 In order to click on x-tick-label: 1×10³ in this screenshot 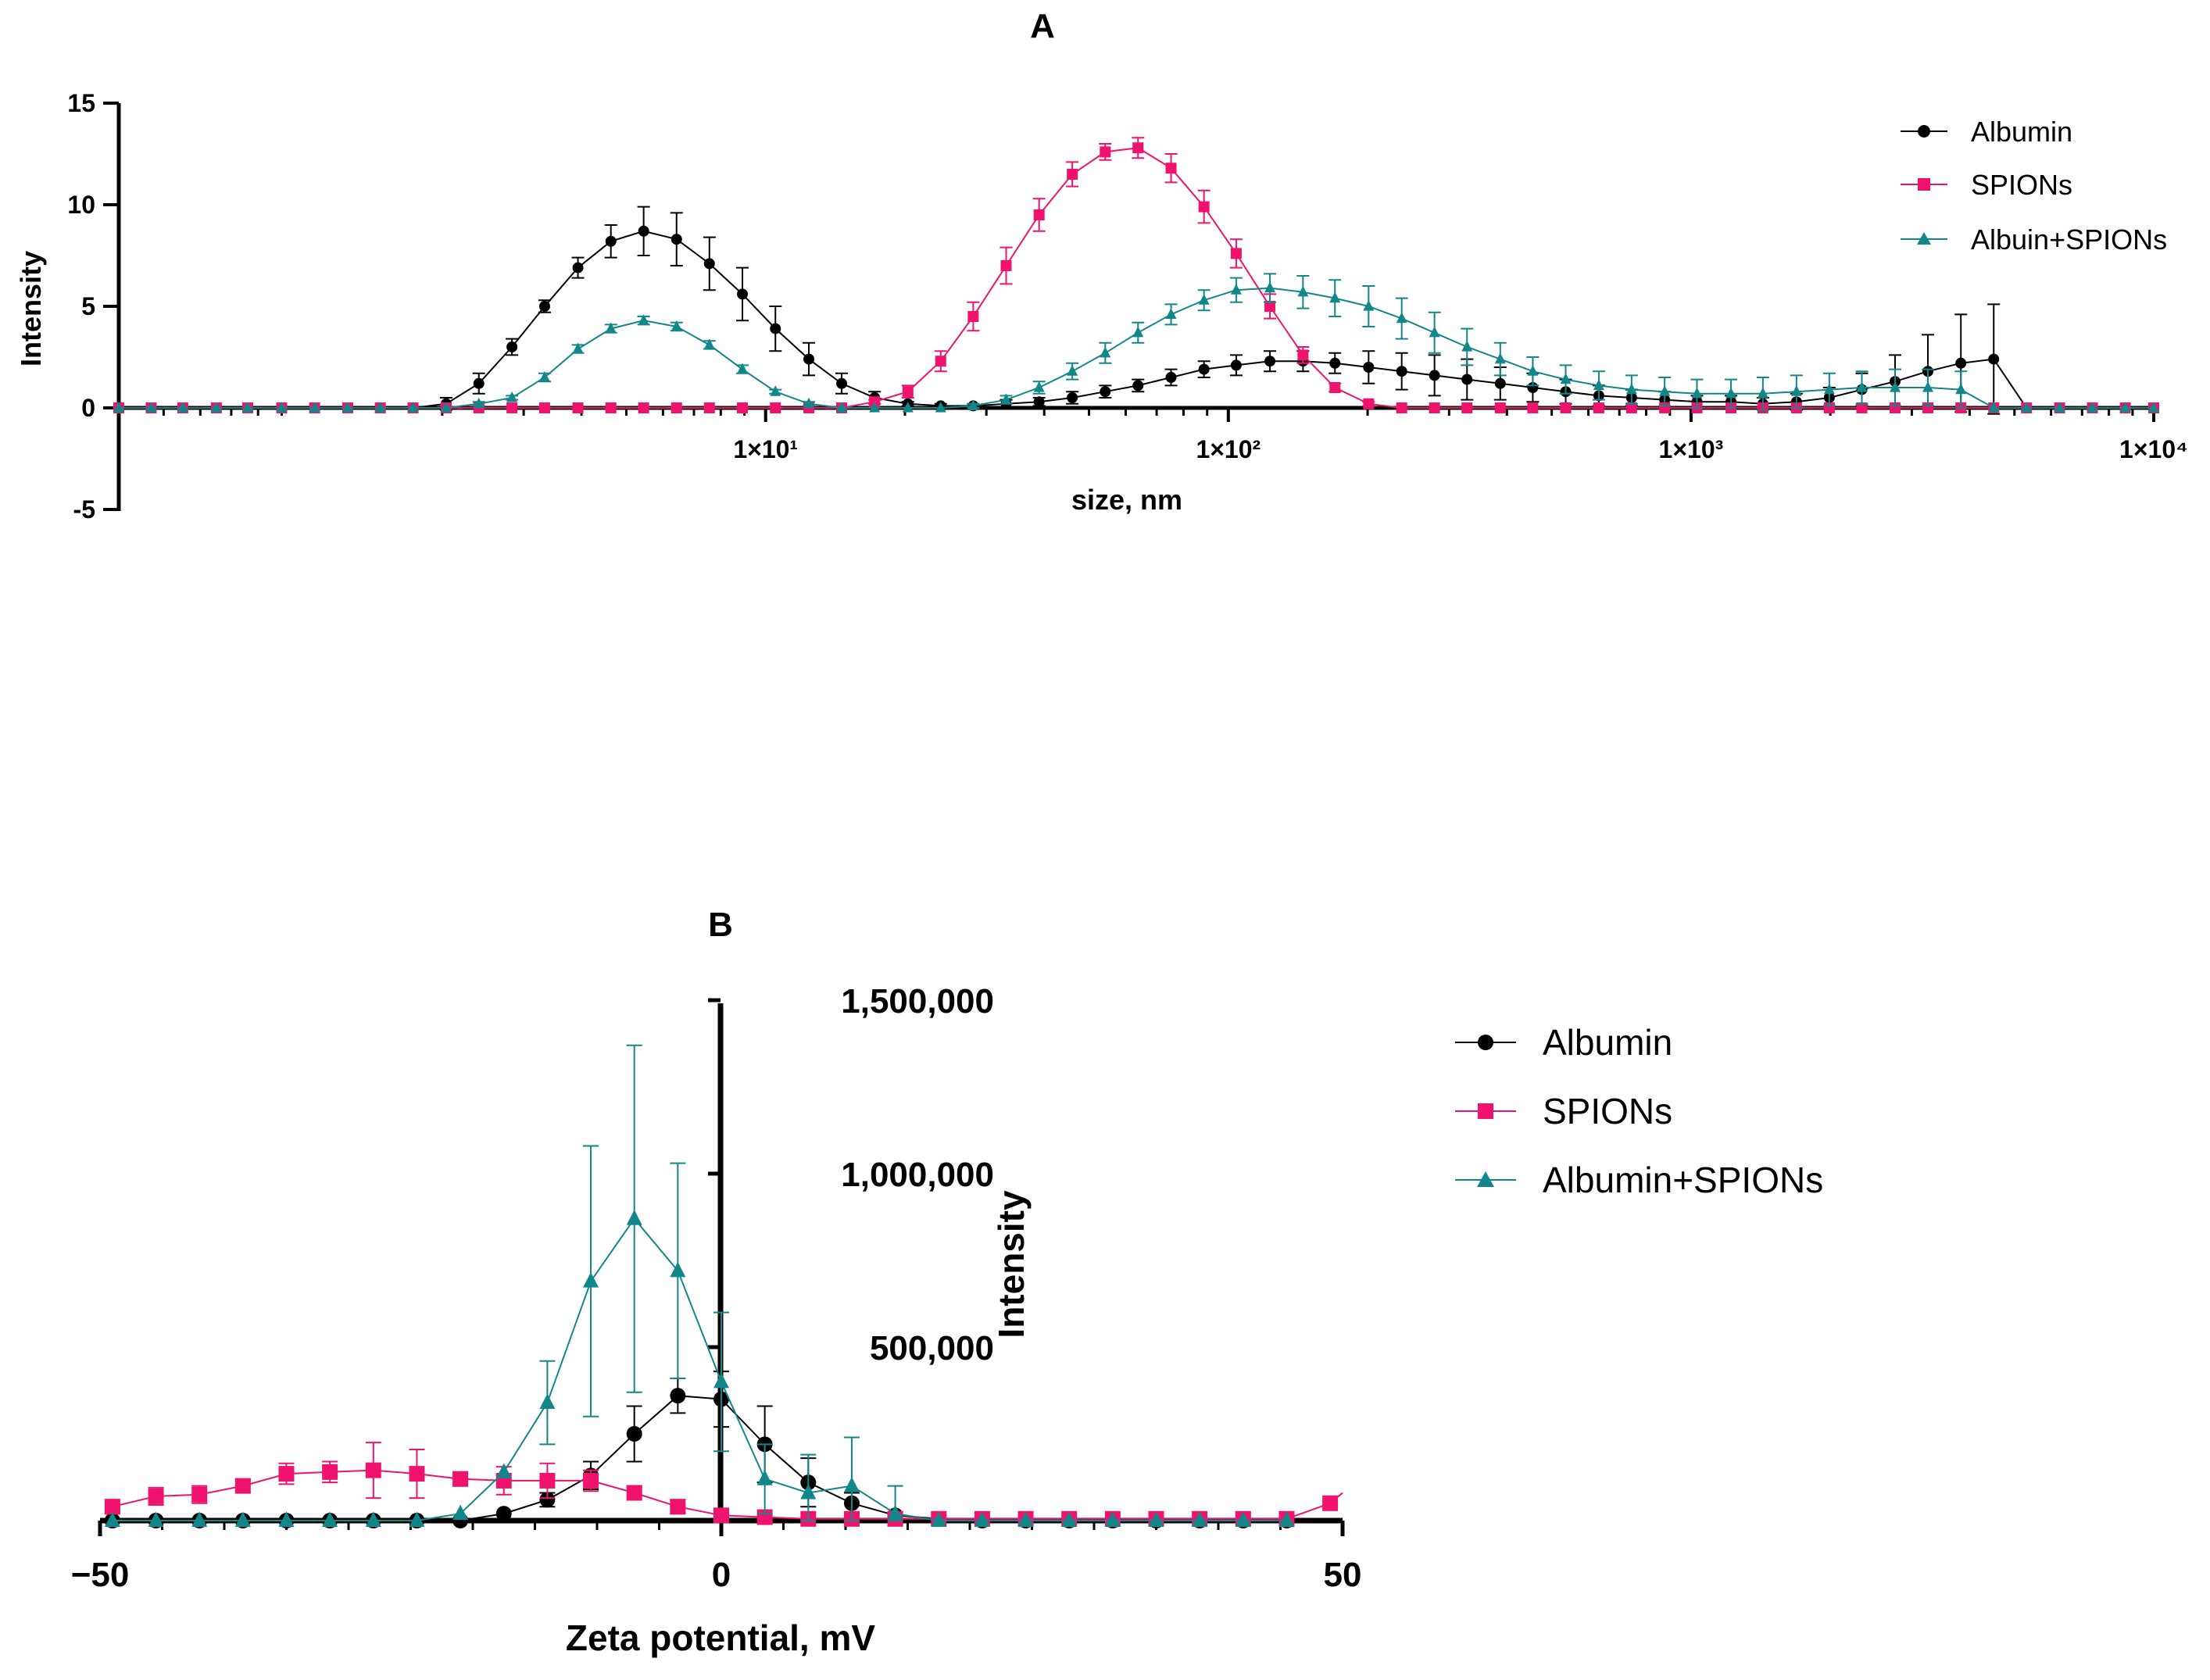, I will do `click(1691, 449)`.